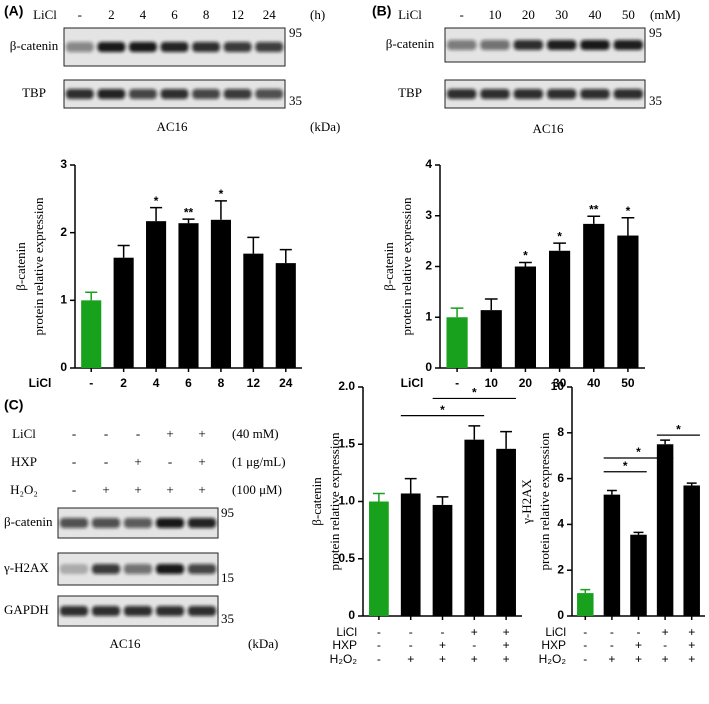  Describe the element at coordinates (526, 383) in the screenshot. I see `x-tick-label: 20` at that location.